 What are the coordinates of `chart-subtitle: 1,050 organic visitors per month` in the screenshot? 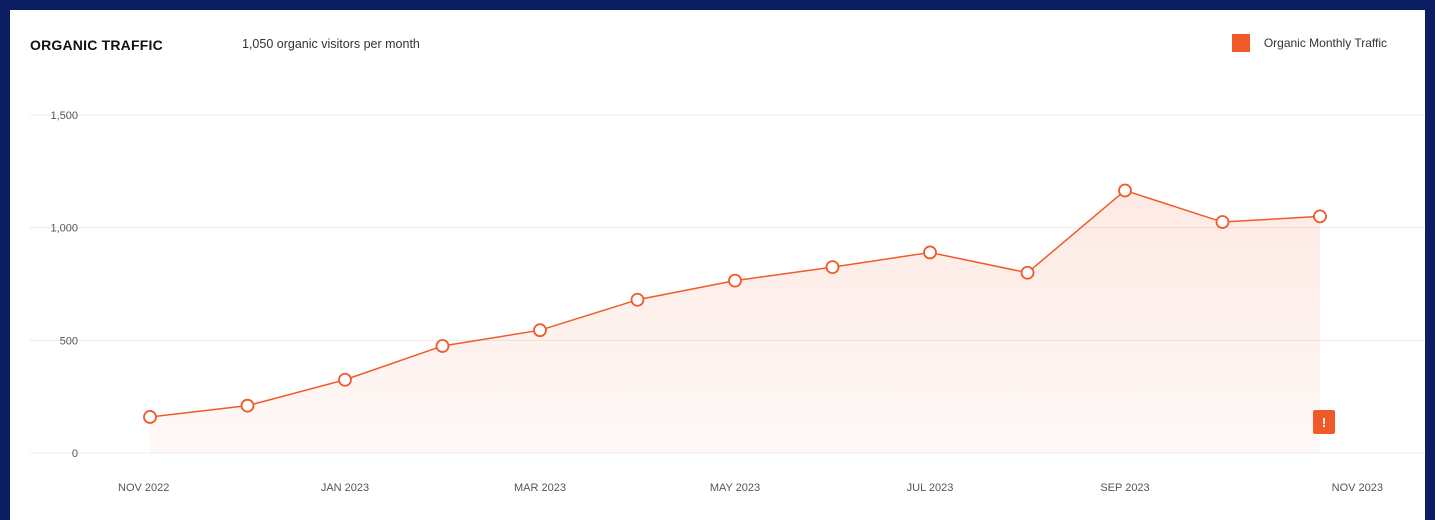 It's located at (331, 44).